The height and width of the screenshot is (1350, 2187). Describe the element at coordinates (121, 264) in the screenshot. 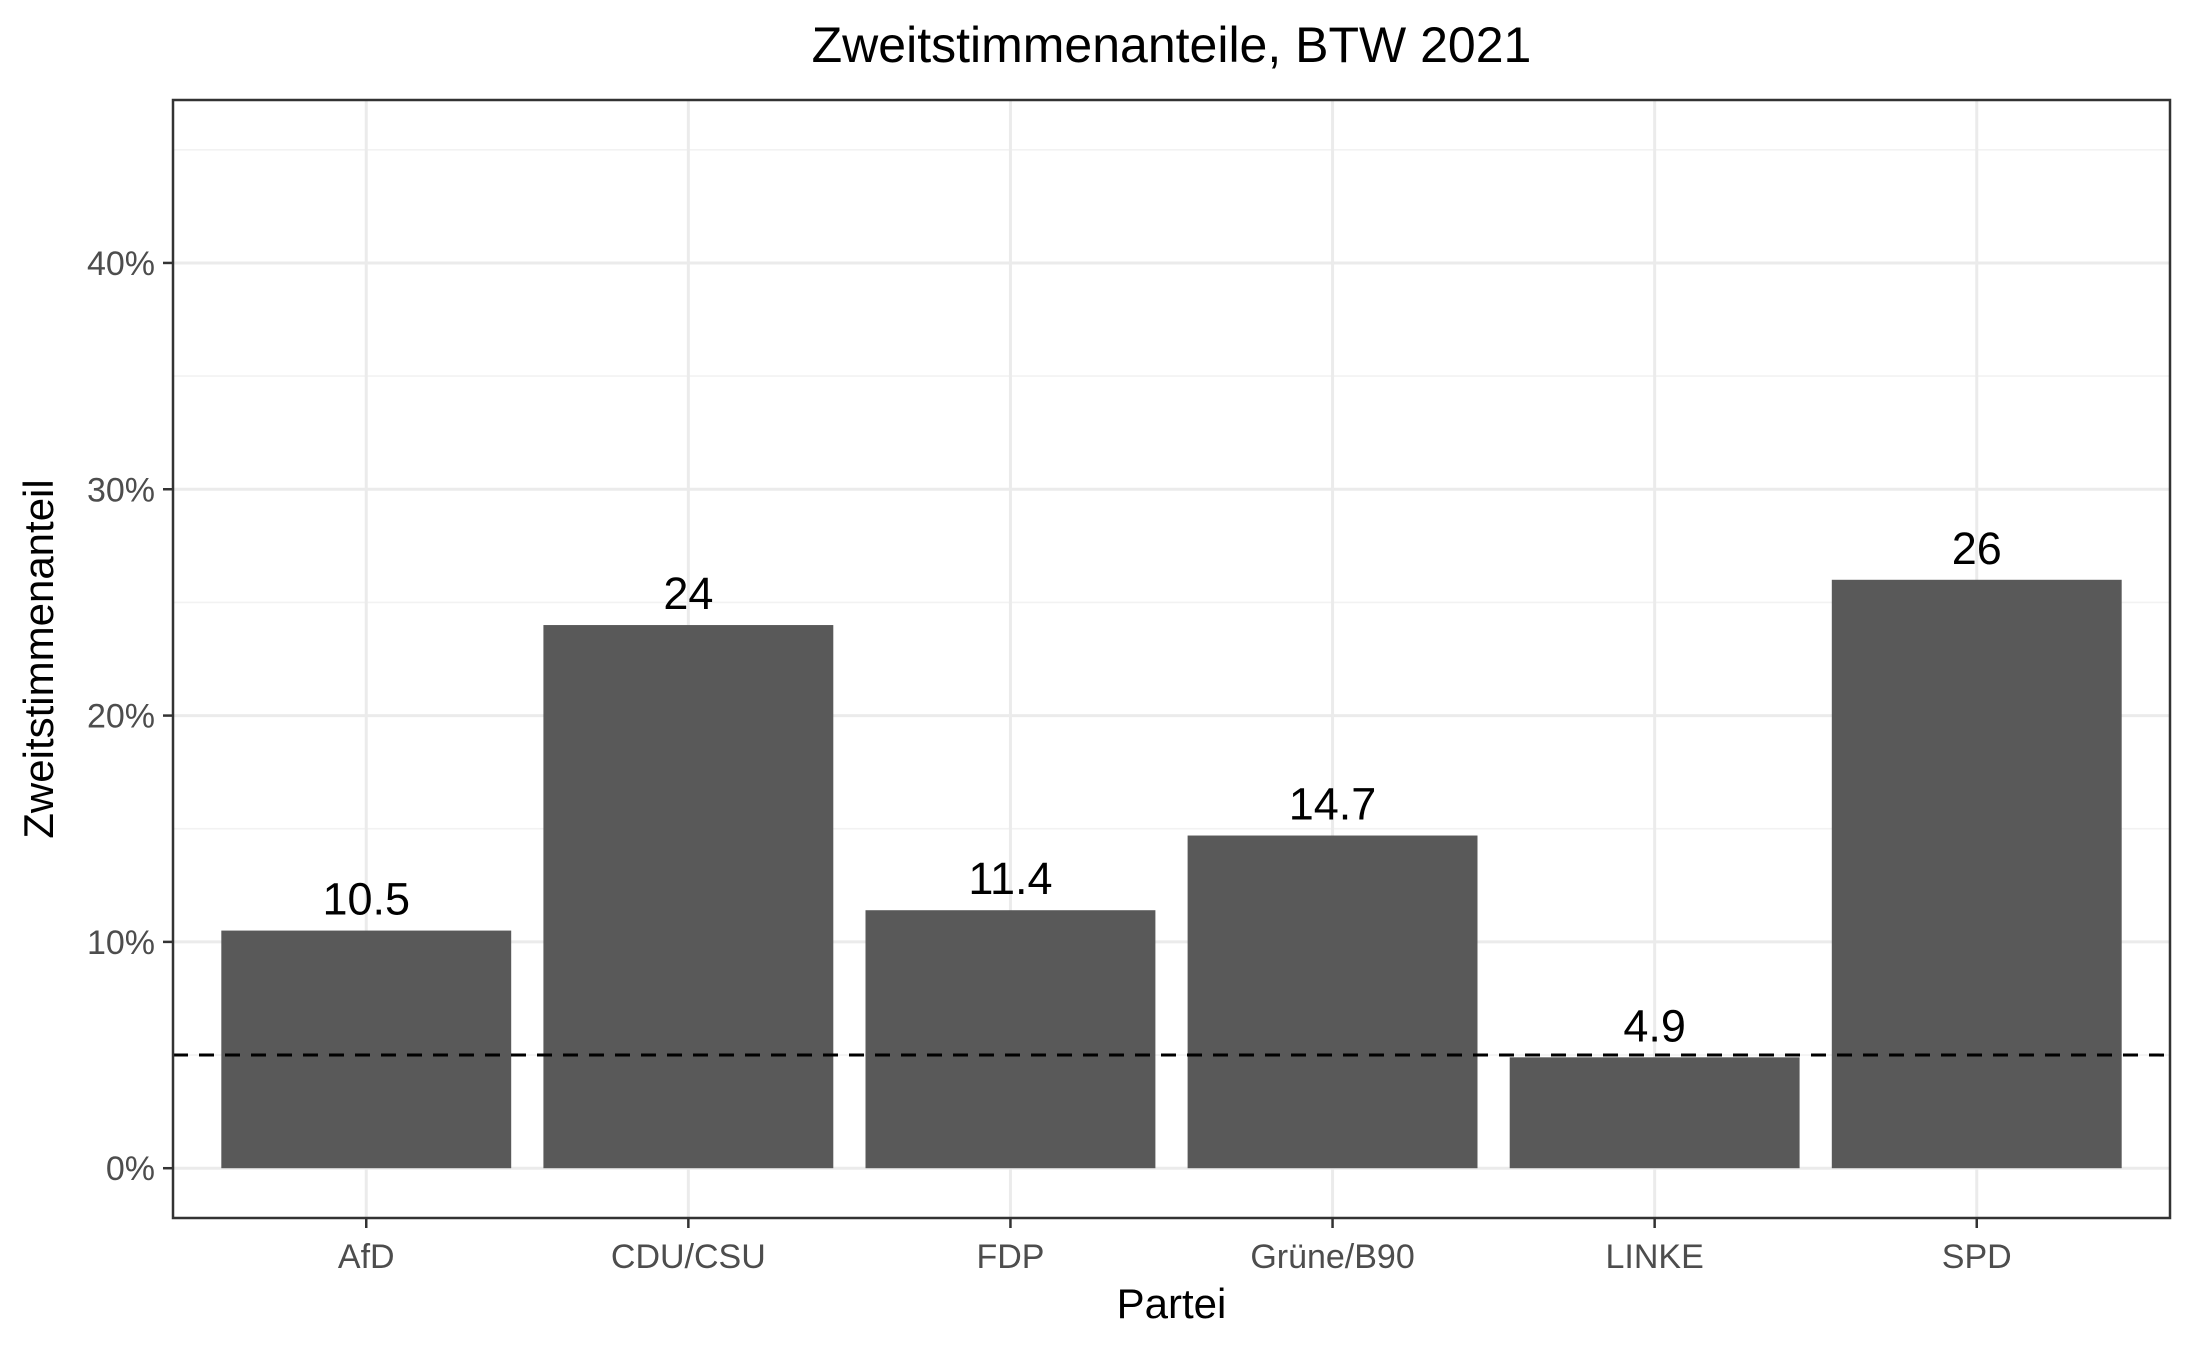

I see `y-tick-label: 40%` at that location.